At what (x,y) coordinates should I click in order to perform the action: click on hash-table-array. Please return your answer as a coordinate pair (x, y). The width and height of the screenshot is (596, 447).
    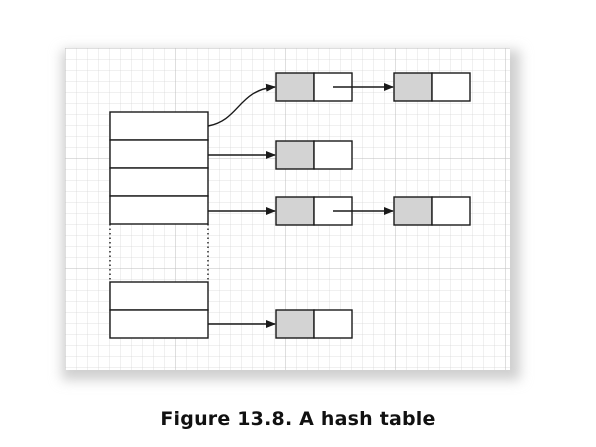
    Looking at the image, I should click on (159, 168).